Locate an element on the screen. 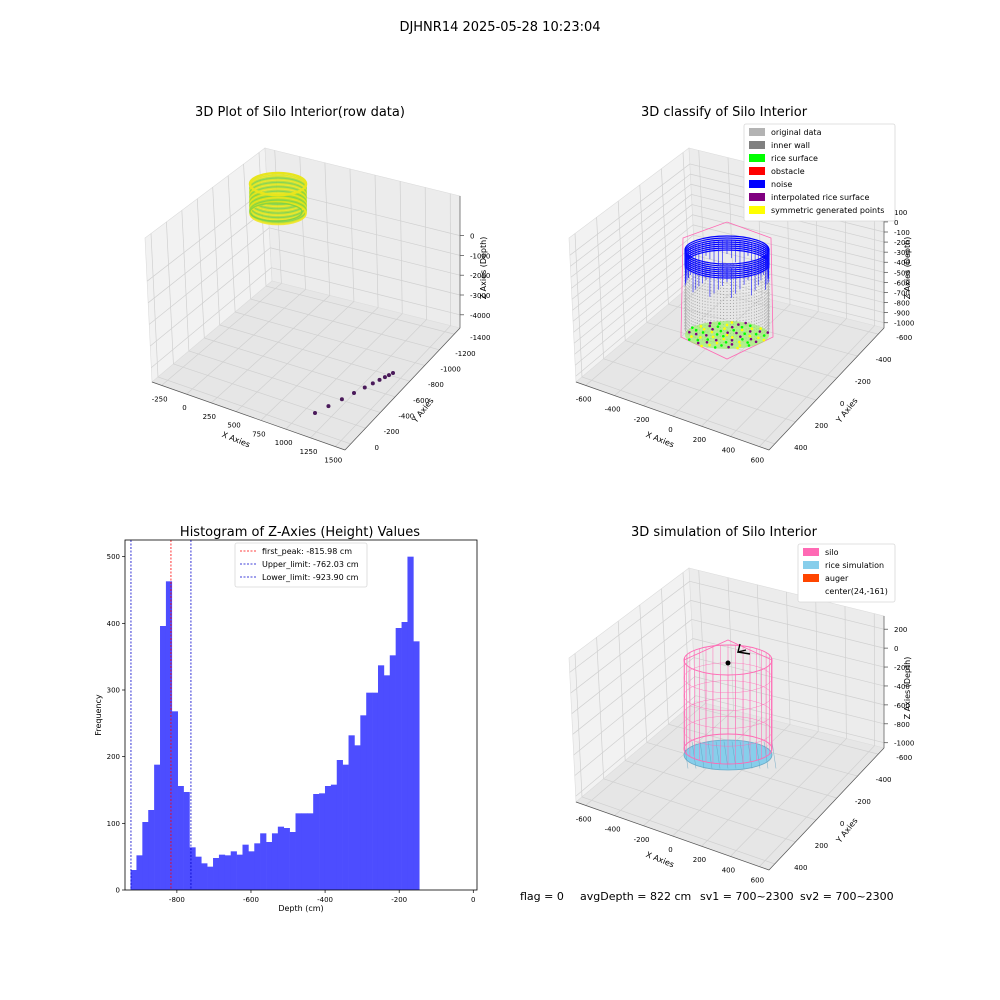  panel4-legend is located at coordinates (846, 573).